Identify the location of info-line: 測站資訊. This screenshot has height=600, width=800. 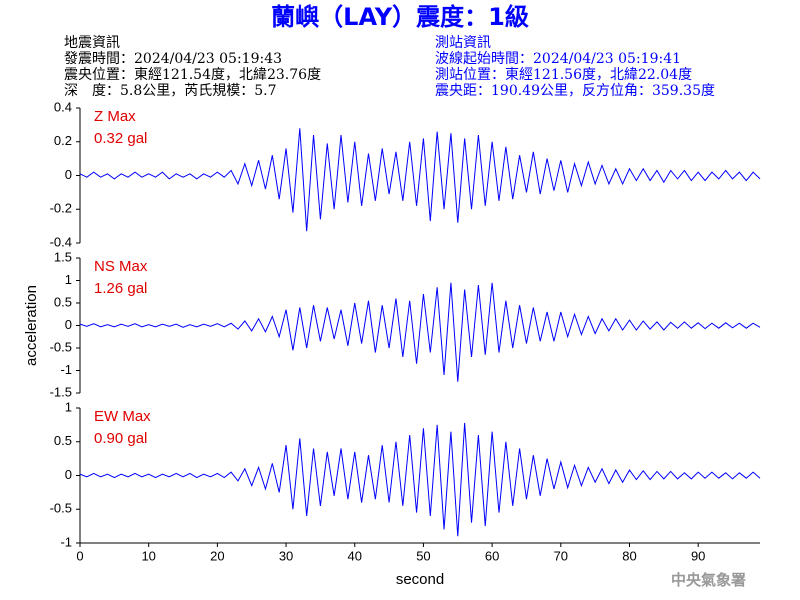
(463, 43).